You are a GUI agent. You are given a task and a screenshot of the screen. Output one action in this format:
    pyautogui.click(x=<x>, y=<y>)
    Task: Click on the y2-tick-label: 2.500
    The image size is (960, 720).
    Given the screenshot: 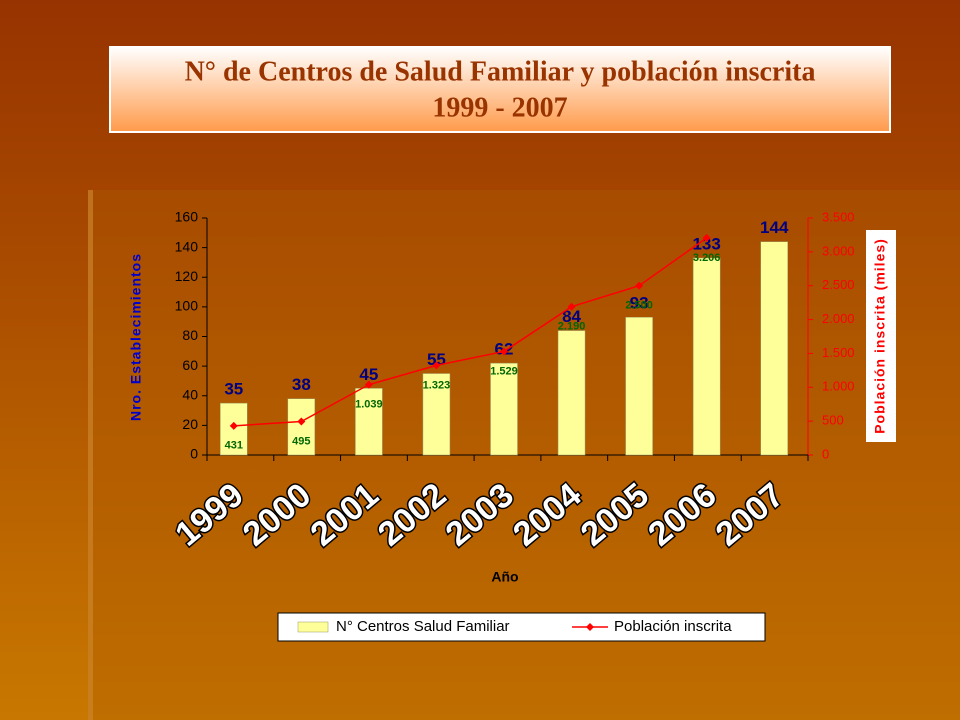 What is the action you would take?
    pyautogui.click(x=838, y=284)
    